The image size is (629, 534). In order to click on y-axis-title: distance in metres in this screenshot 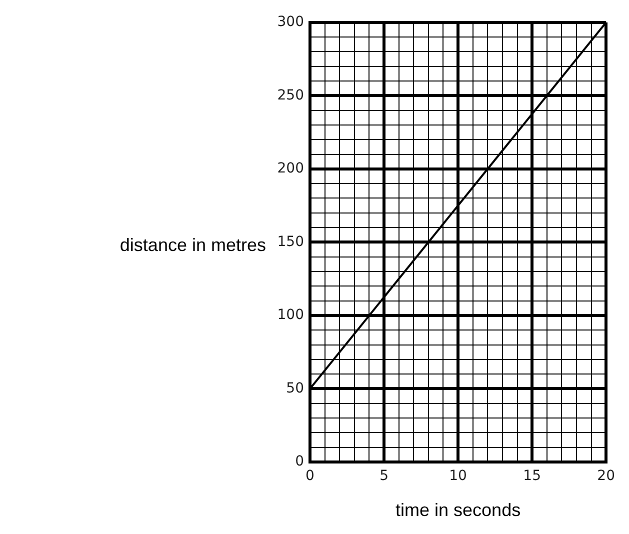, I will do `click(193, 245)`.